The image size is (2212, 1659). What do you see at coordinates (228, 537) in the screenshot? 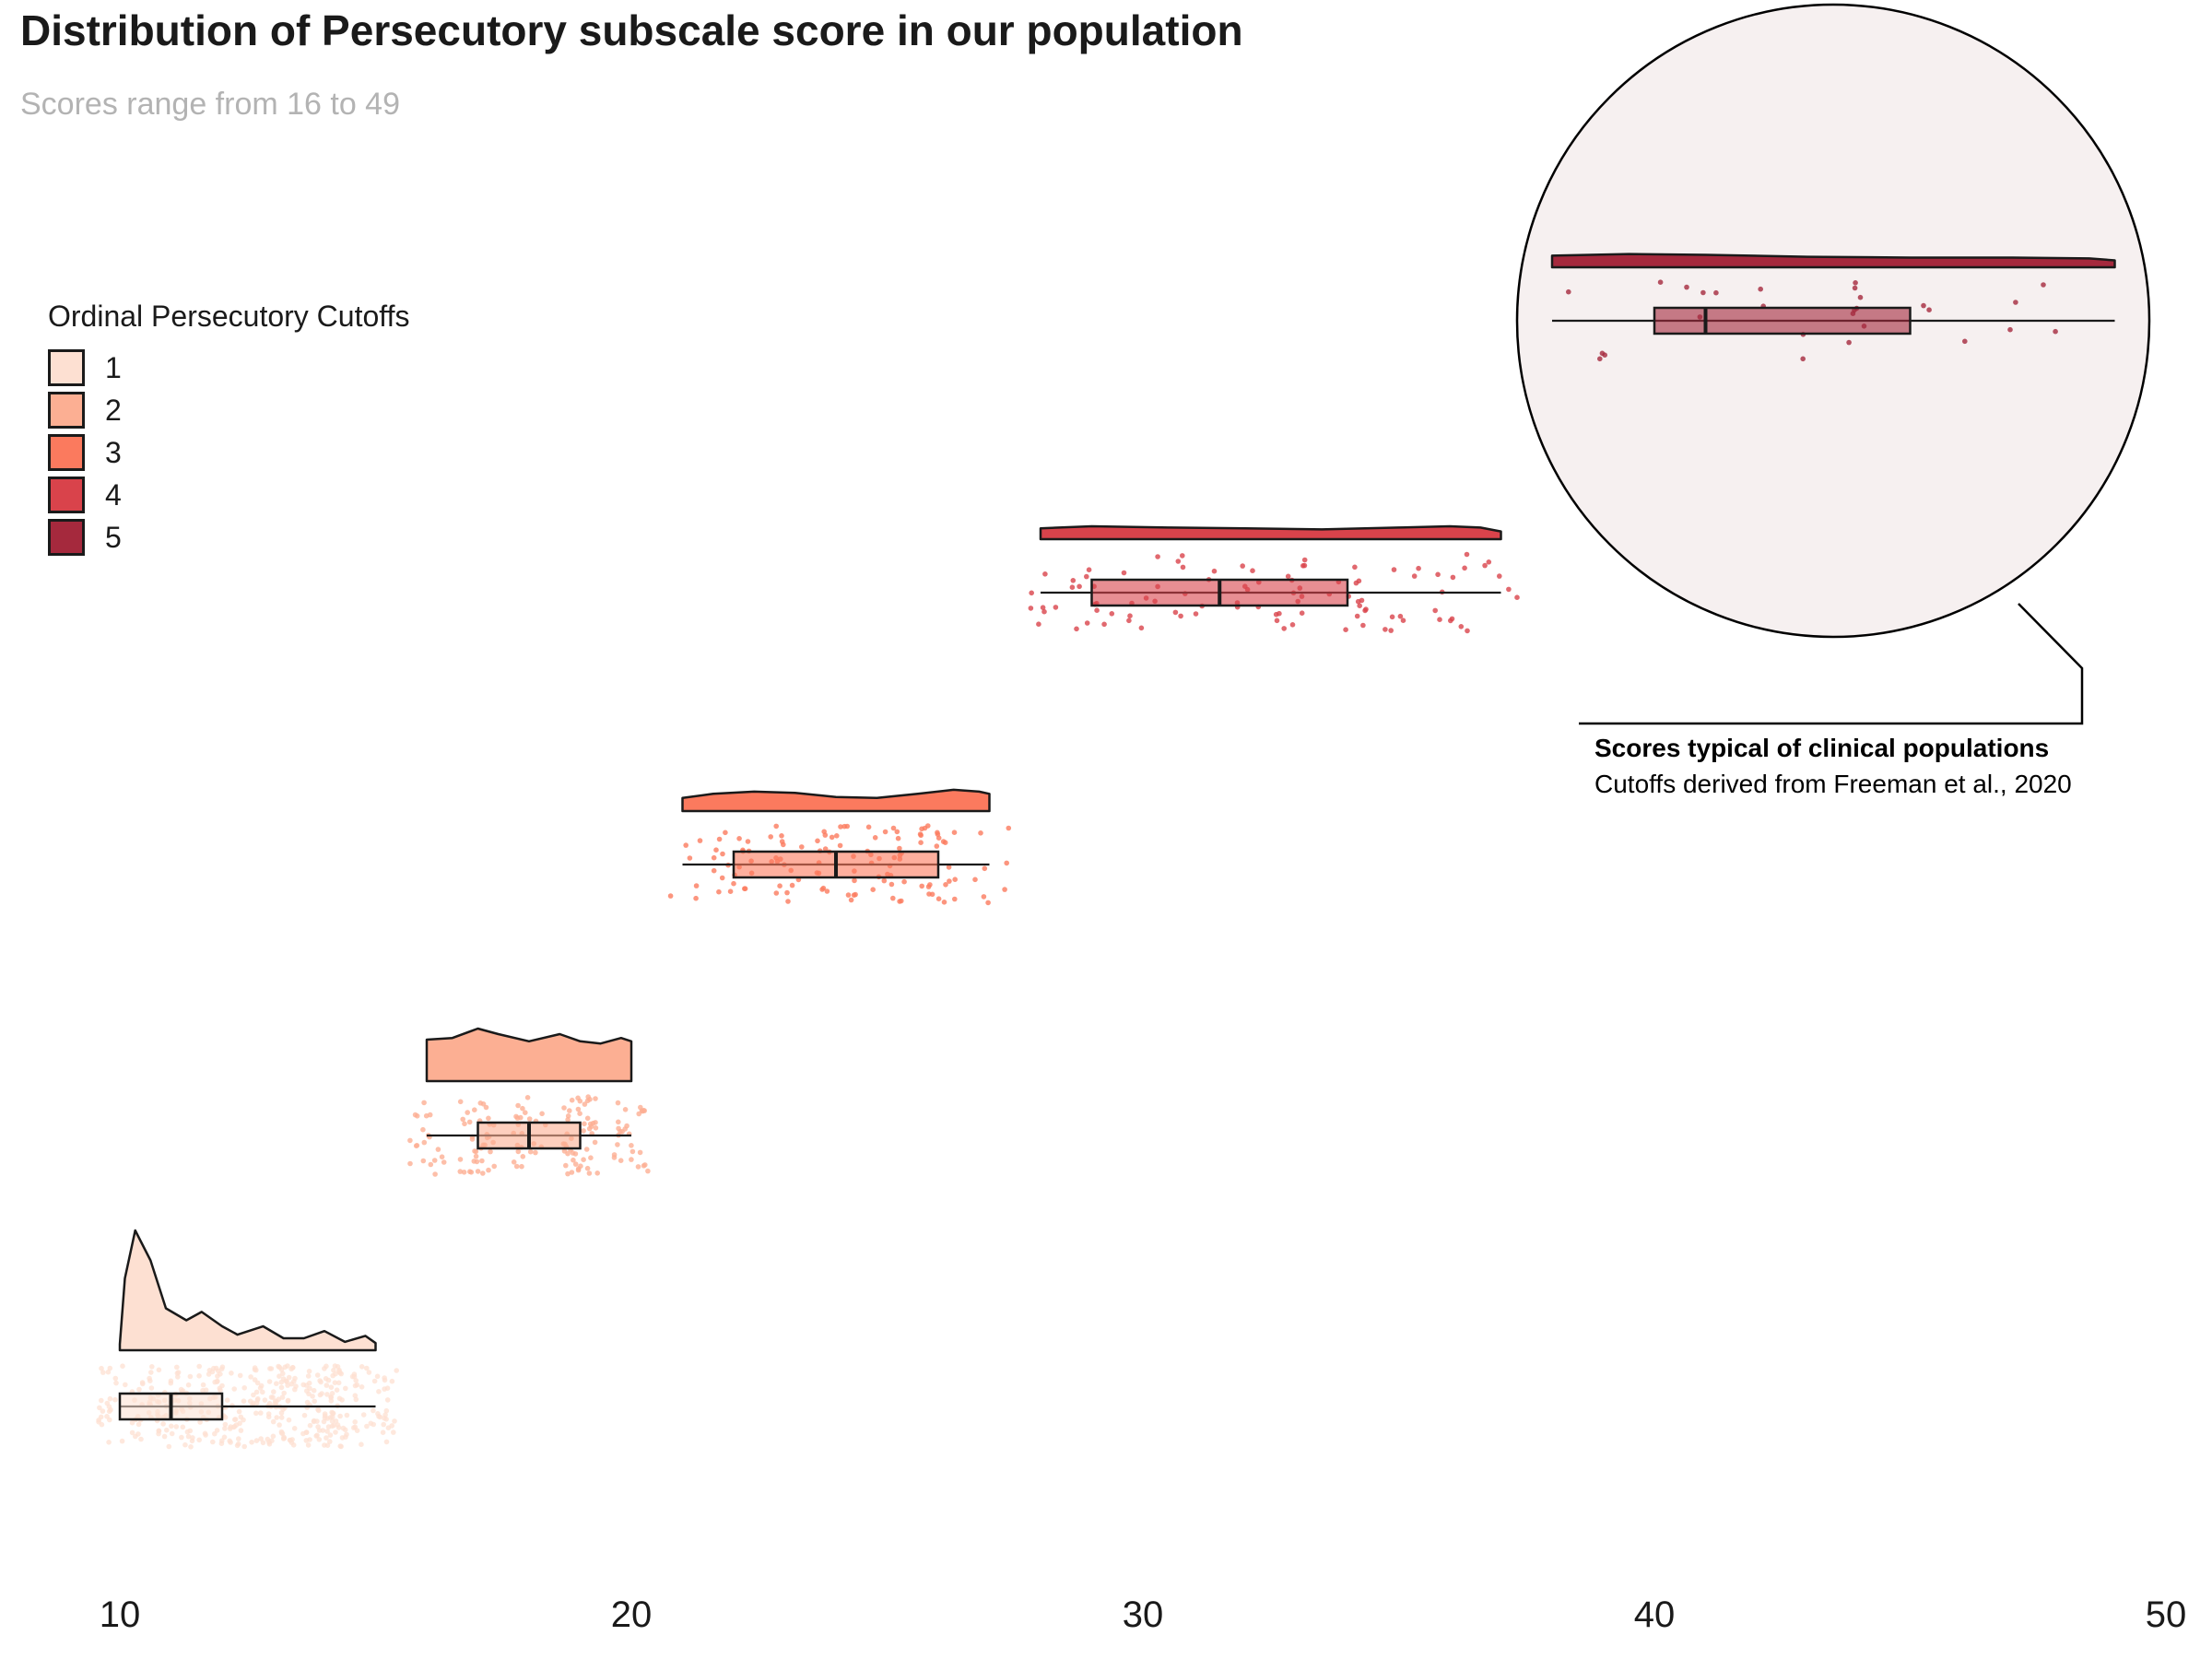
I see `legend-item: 5` at bounding box center [228, 537].